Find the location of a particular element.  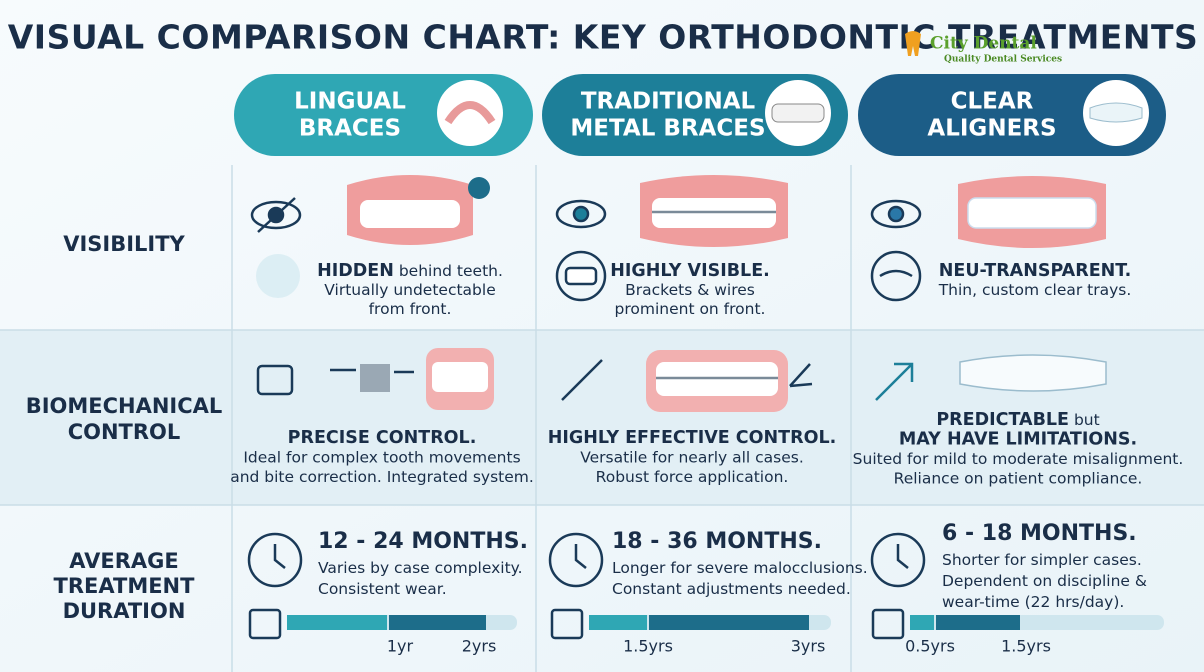

cell-line: Varies by case complexity. is located at coordinates (420, 568).